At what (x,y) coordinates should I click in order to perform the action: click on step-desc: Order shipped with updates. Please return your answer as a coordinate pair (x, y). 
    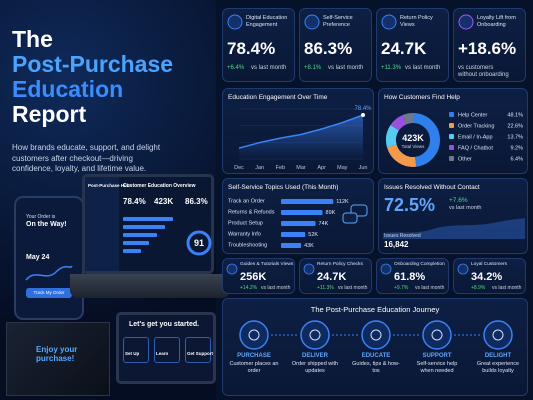
    Looking at the image, I should click on (315, 367).